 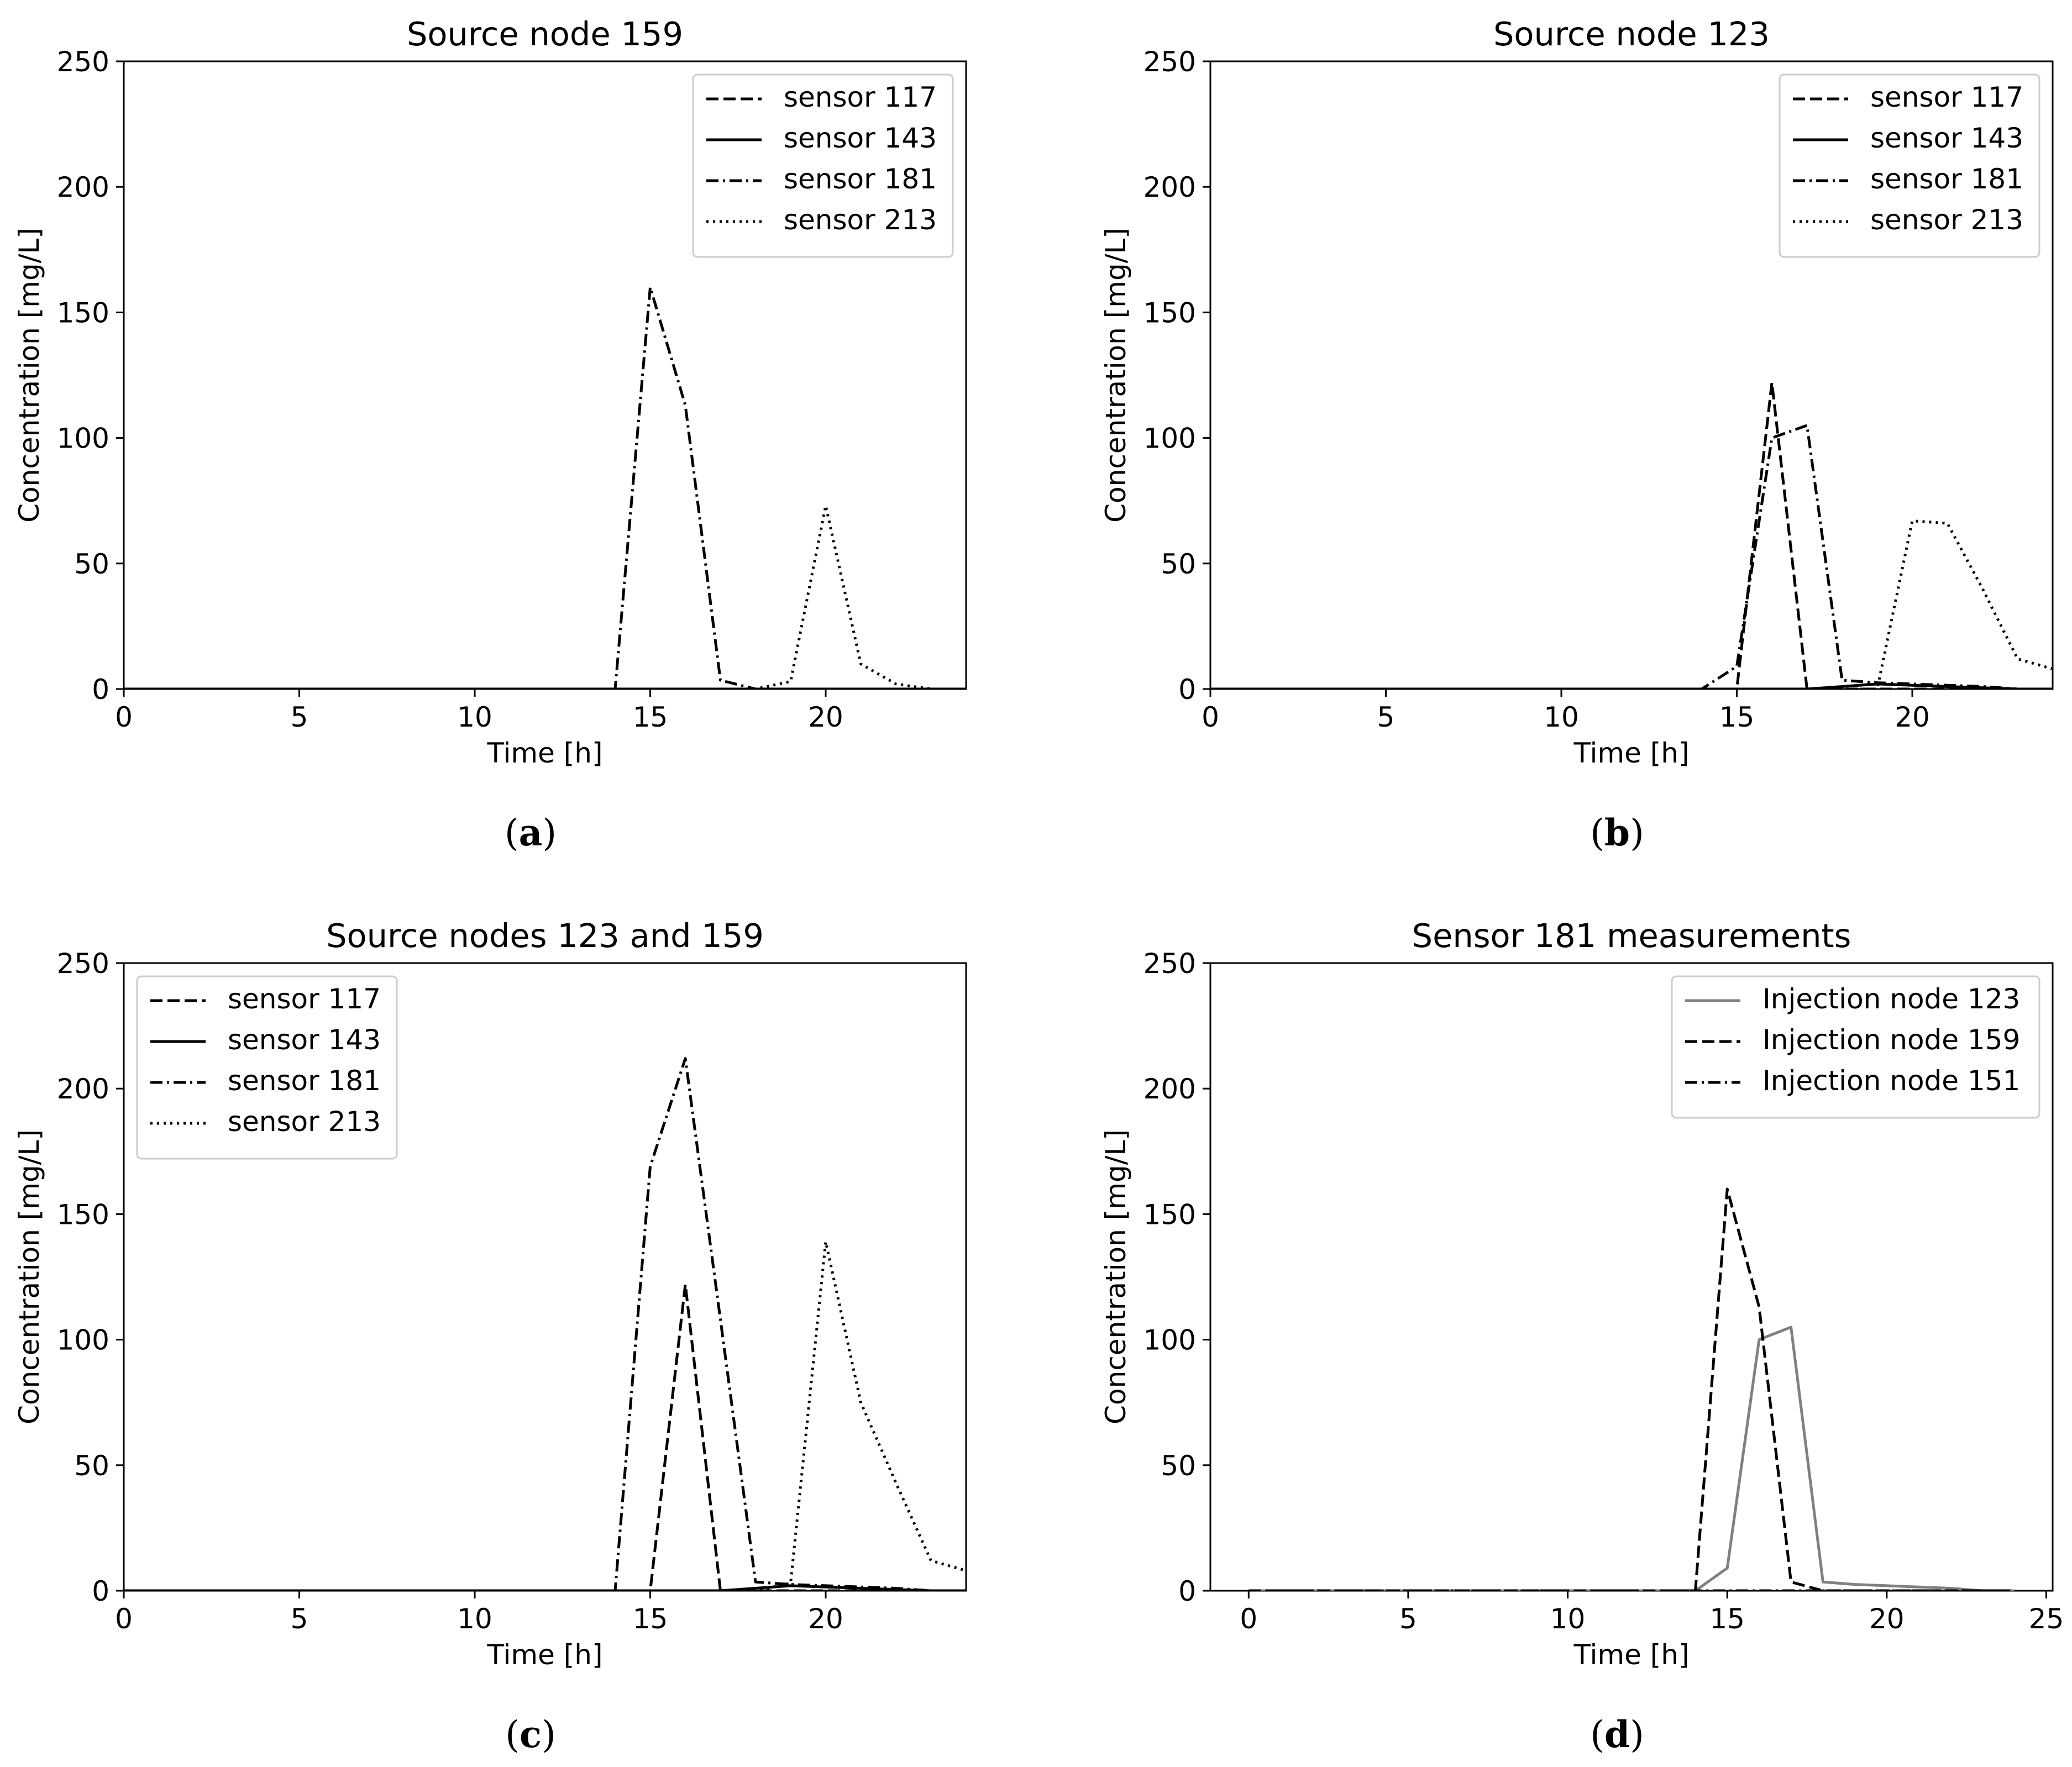 I want to click on x-tick-label: 25, so click(x=2046, y=1619).